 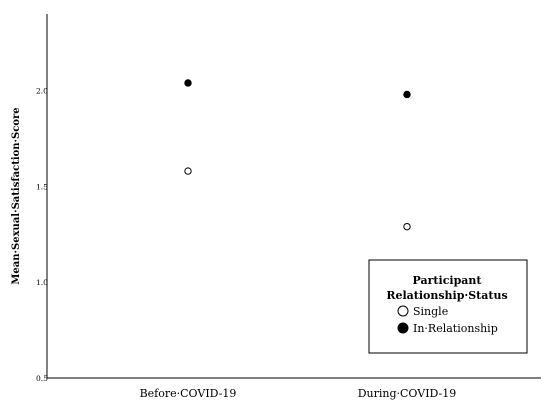 I want to click on y-tick-label: 1.5, so click(x=42, y=186).